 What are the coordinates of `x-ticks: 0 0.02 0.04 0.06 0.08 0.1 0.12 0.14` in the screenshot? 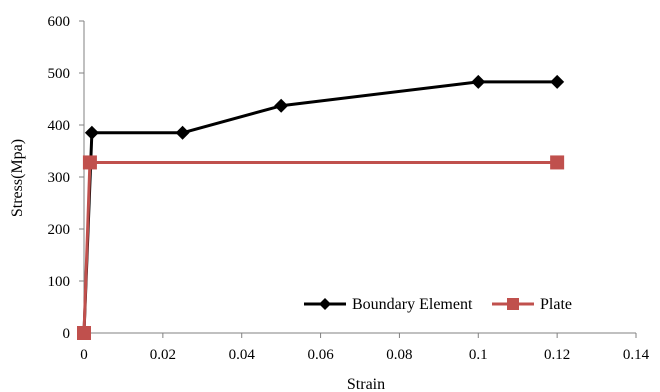 It's located at (365, 348).